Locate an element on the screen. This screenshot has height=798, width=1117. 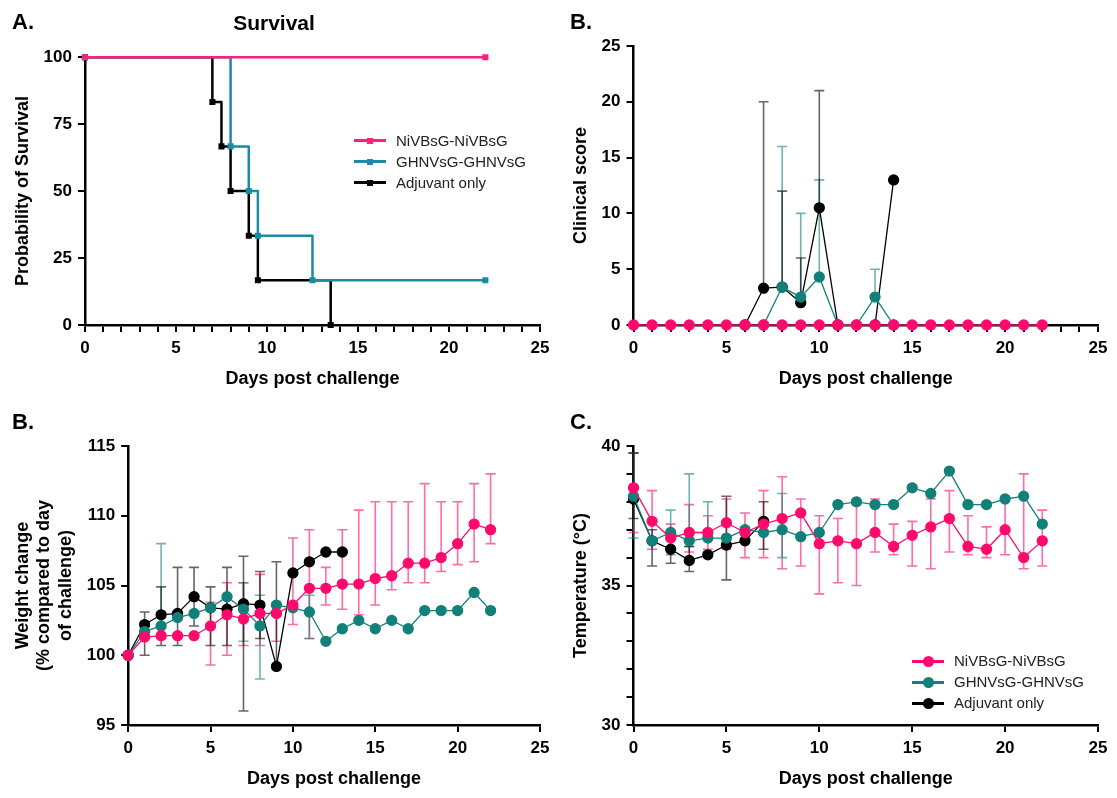
y-axis-title: Probability of Survival is located at coordinates (21, 191).